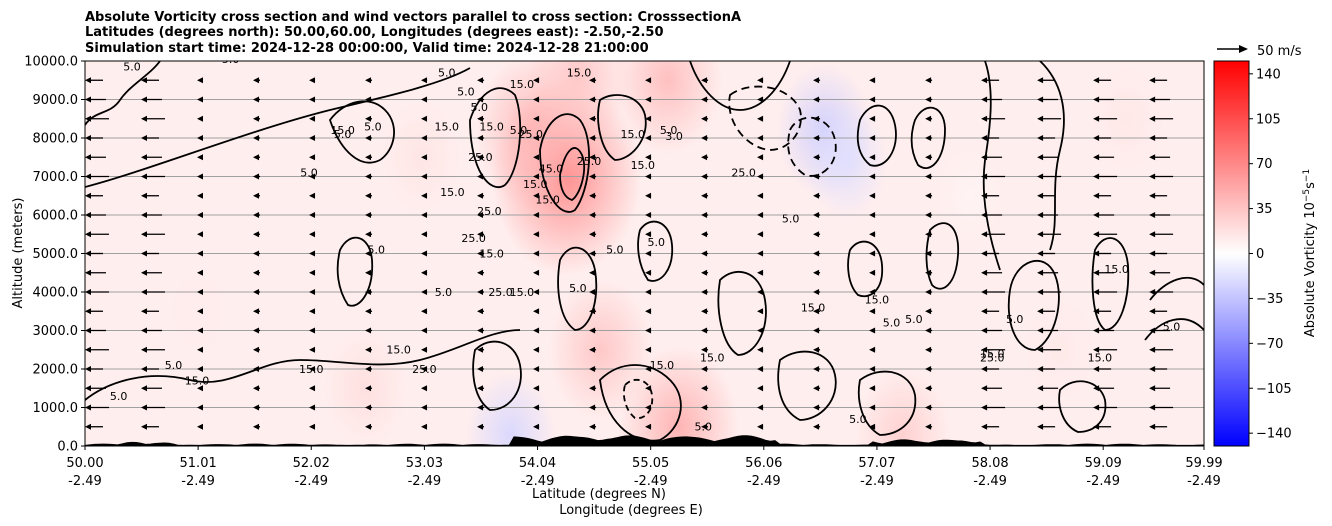  What do you see at coordinates (615, 250) in the screenshot?
I see `contour-label: 5.0` at bounding box center [615, 250].